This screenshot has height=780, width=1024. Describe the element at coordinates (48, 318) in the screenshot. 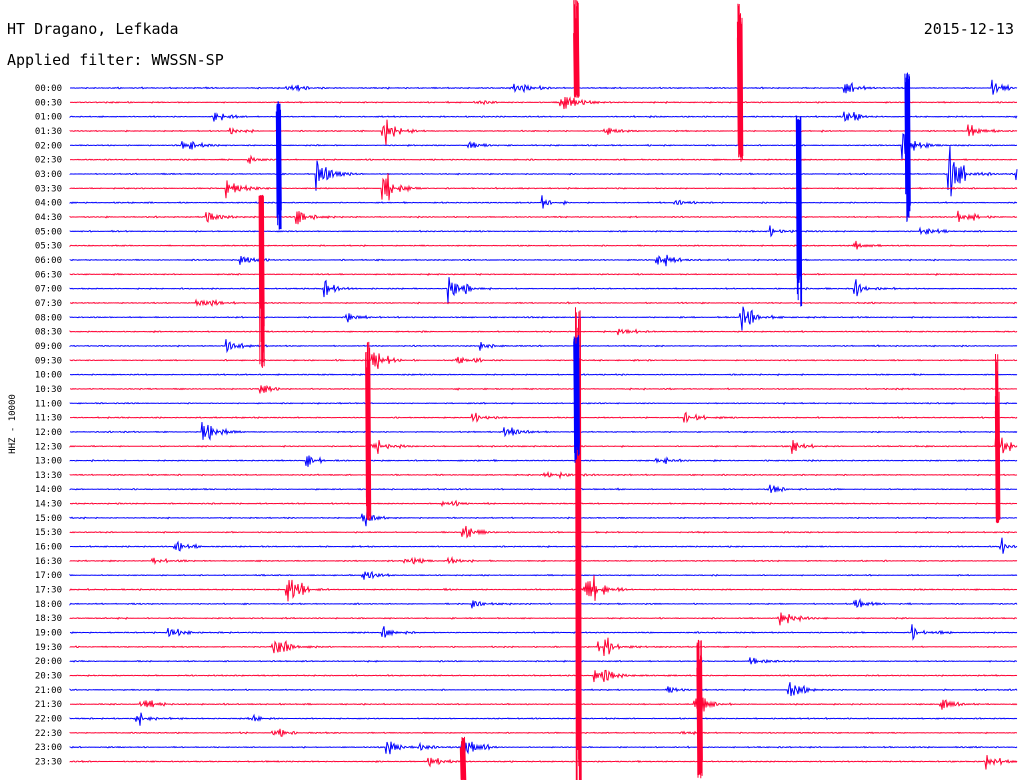

I see `tick-label-0800: 08:00` at that location.